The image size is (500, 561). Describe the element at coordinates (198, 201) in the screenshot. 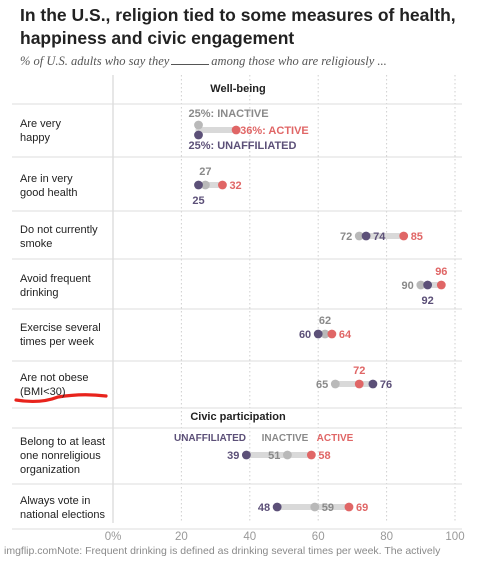

I see `value-label-unaffiliated: 25` at that location.